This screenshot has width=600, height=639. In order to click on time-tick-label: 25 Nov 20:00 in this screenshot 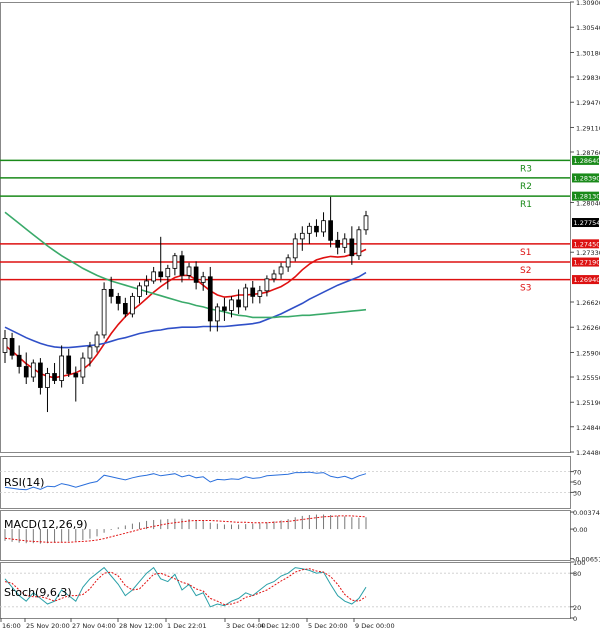, I will do `click(48, 626)`.